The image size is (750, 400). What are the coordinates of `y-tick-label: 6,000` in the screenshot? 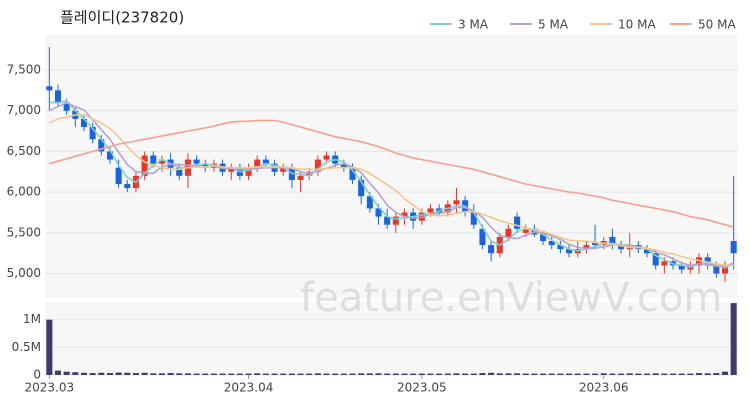 It's located at (24, 192).